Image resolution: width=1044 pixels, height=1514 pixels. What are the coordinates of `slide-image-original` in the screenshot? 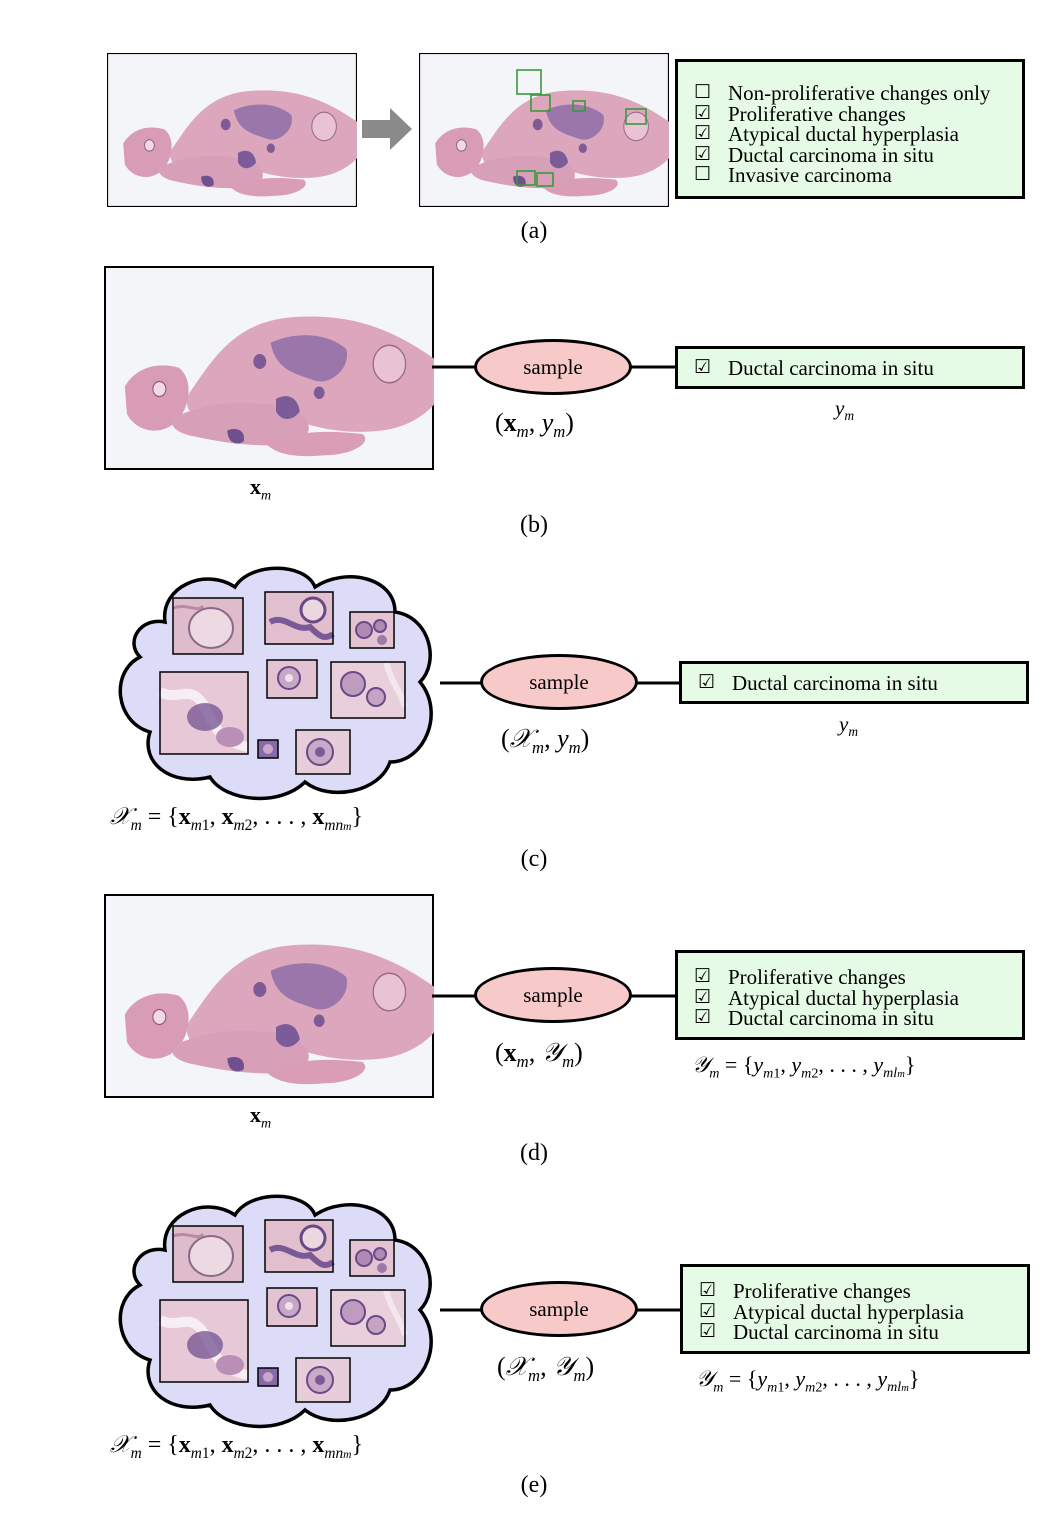 It's located at (232, 130).